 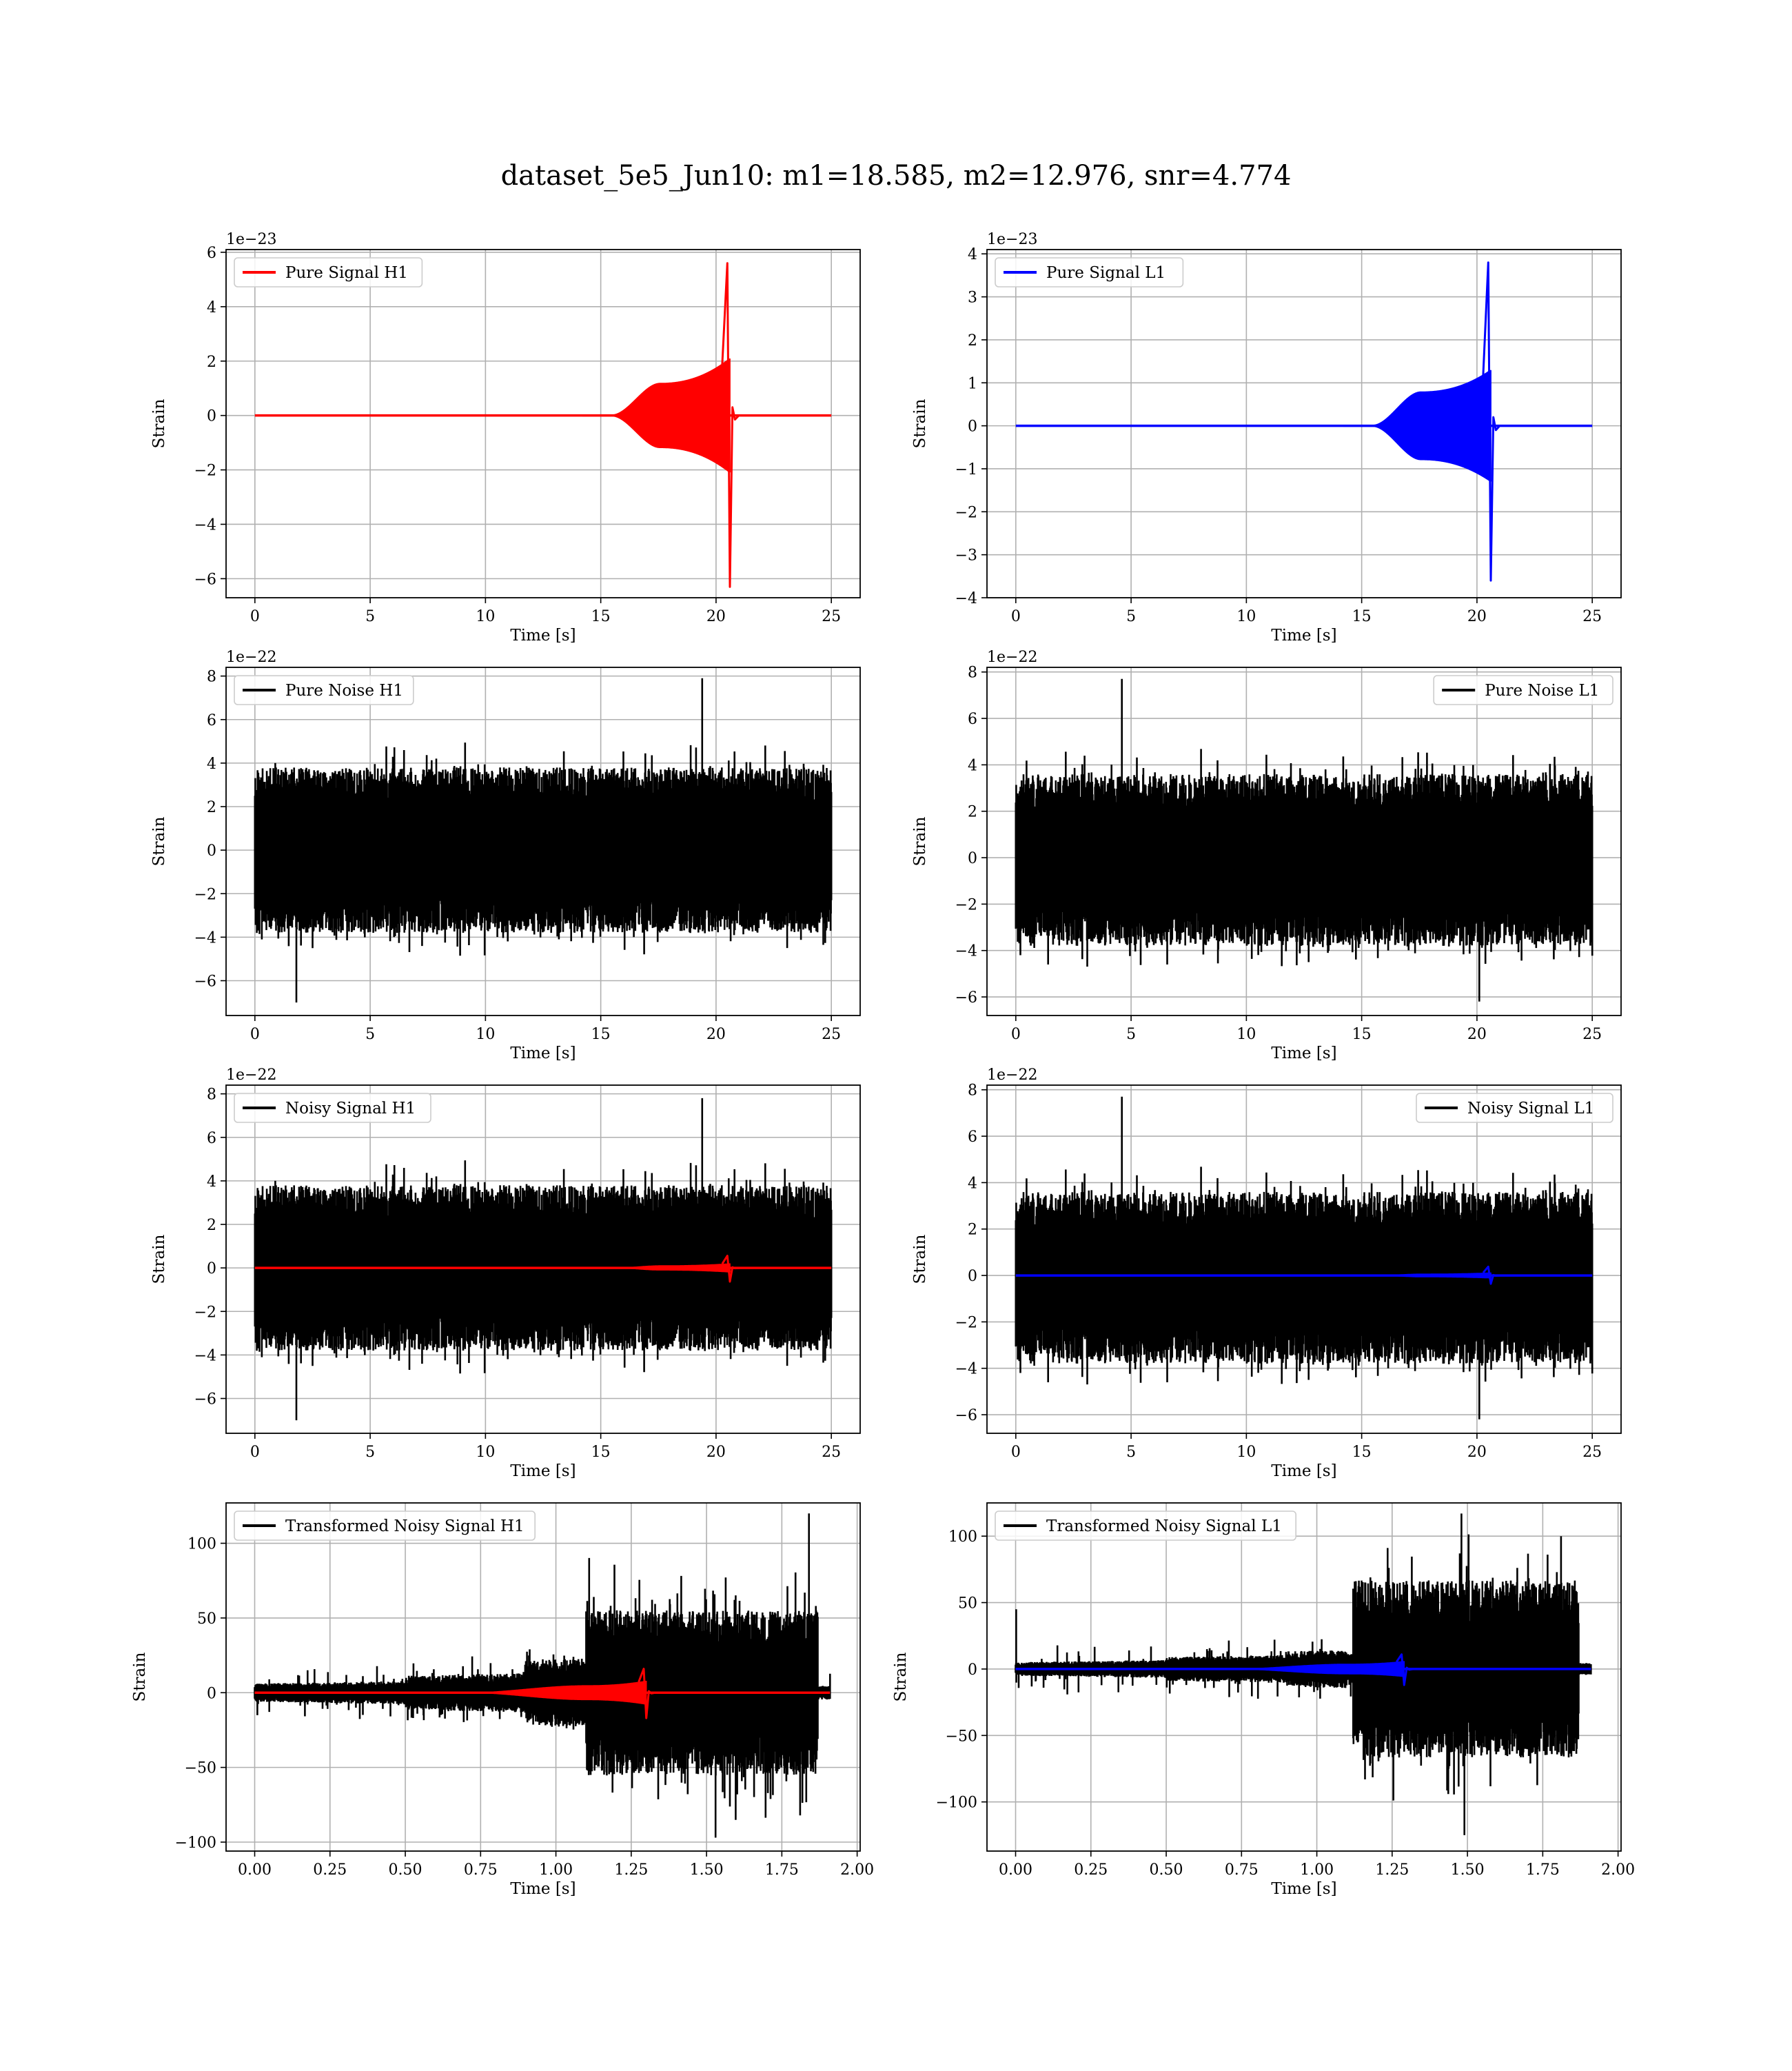 I want to click on x-tick-label: 0.25, so click(x=330, y=1870).